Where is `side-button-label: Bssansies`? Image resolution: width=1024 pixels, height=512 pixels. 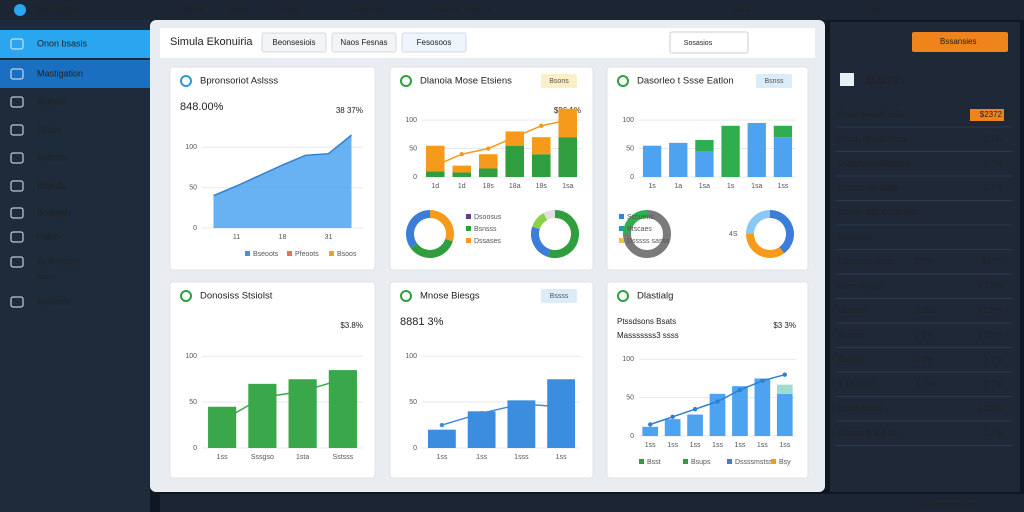
side-button-label: Bssansies is located at coordinates (958, 41).